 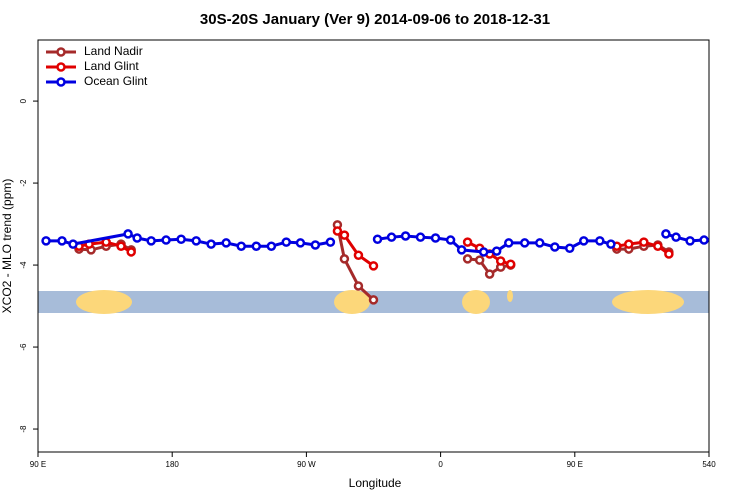 What do you see at coordinates (23, 100) in the screenshot?
I see `y-tick-label: 0` at bounding box center [23, 100].